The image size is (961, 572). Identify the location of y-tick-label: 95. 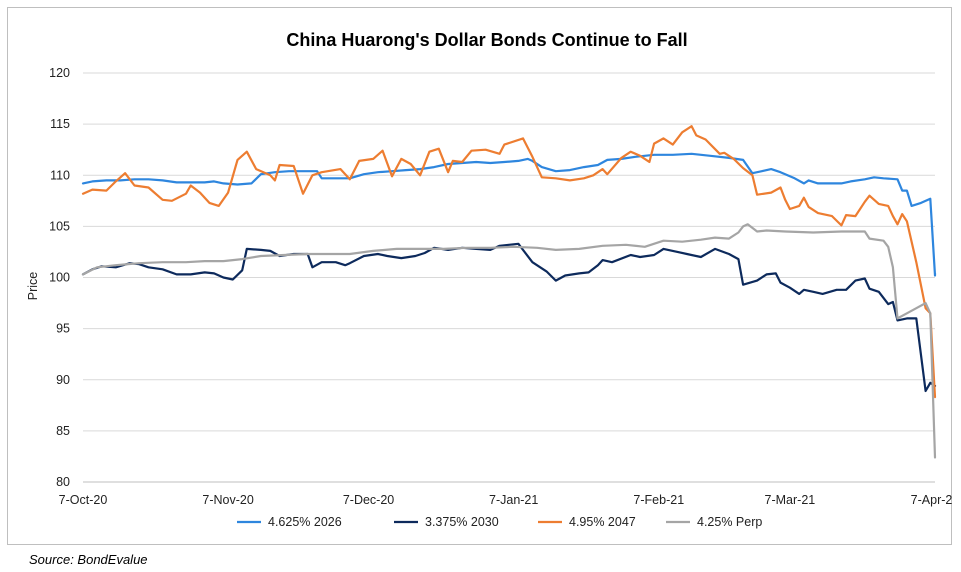
(63, 329).